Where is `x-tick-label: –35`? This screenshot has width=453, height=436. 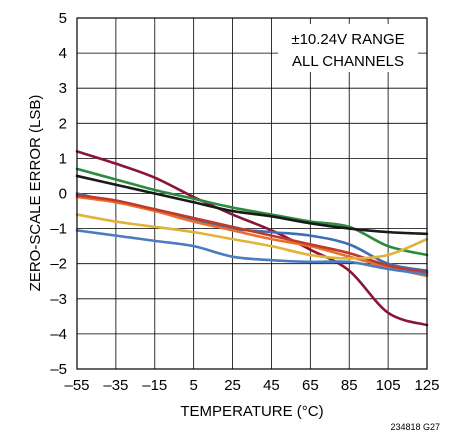 x-tick-label: –35 is located at coordinates (115, 385).